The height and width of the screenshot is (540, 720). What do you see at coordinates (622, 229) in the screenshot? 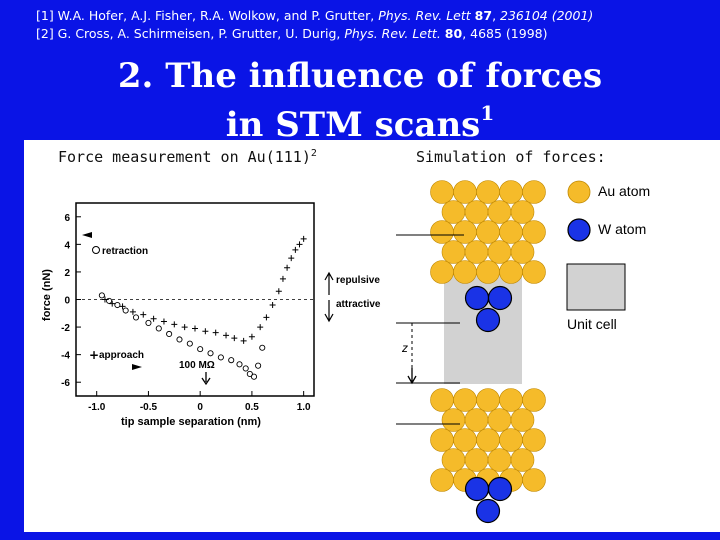
I see `w-atom-label: W atom` at bounding box center [622, 229].